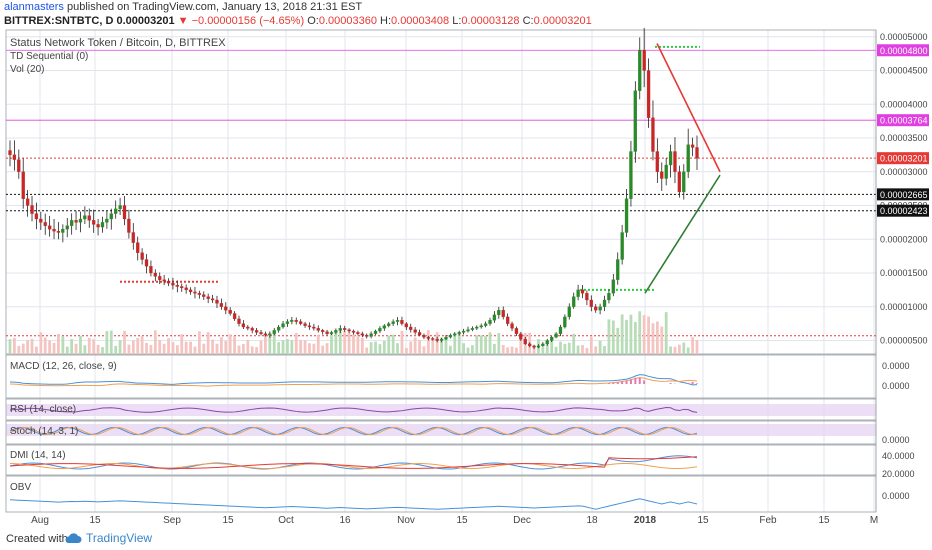  Describe the element at coordinates (353, 382) in the screenshot. I see `macd-signal` at that location.